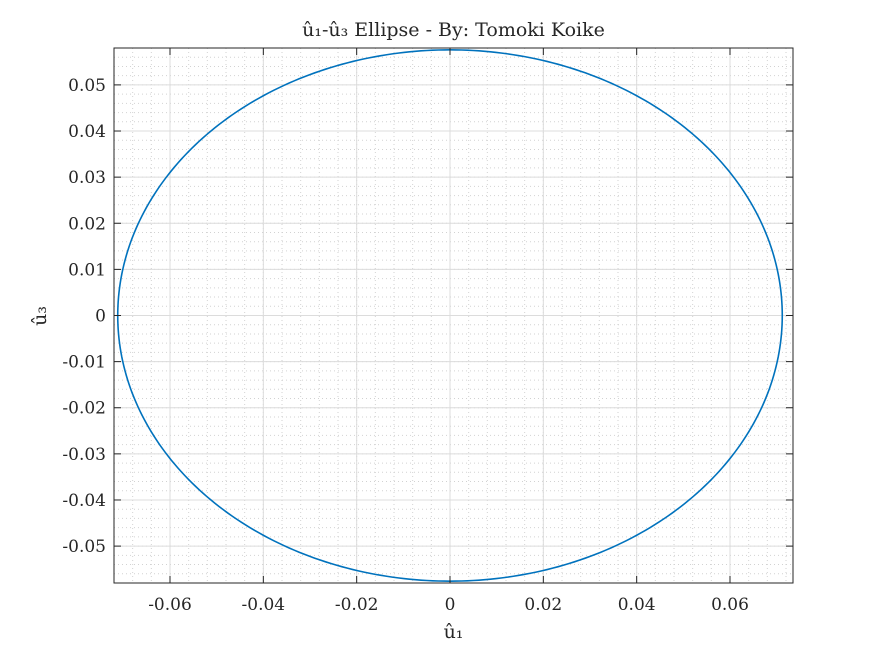  What do you see at coordinates (87, 86) in the screenshot?
I see `y-tick-label: 0.05` at bounding box center [87, 86].